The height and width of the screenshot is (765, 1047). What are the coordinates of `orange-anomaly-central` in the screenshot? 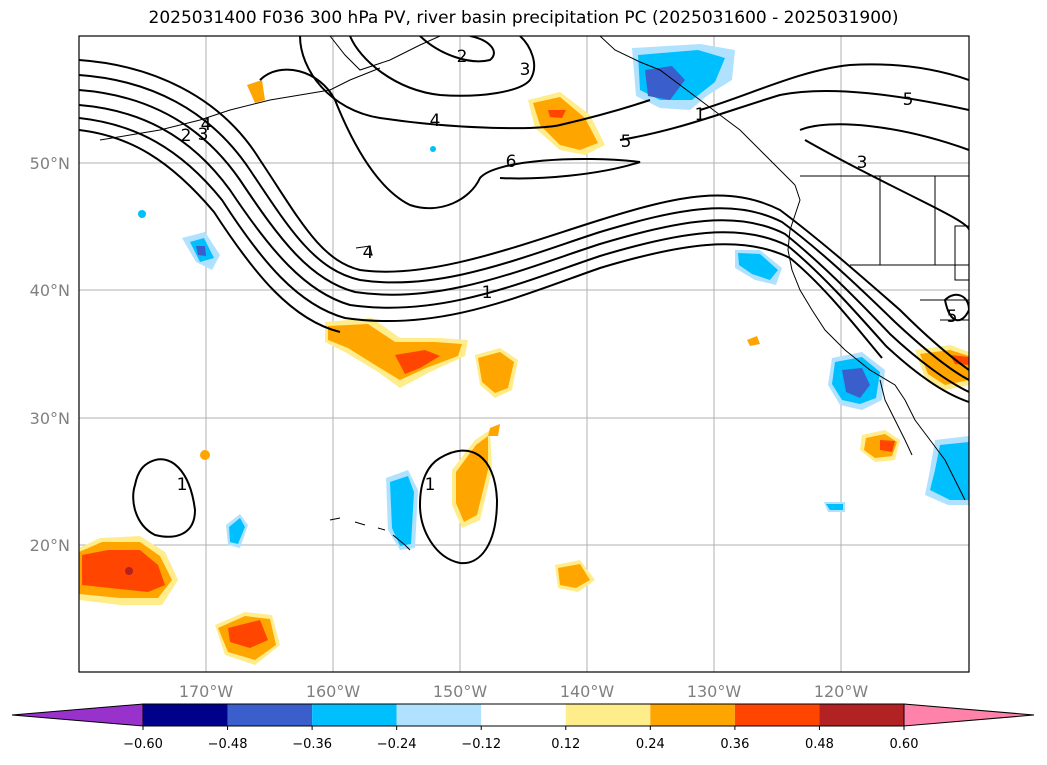 It's located at (396, 353).